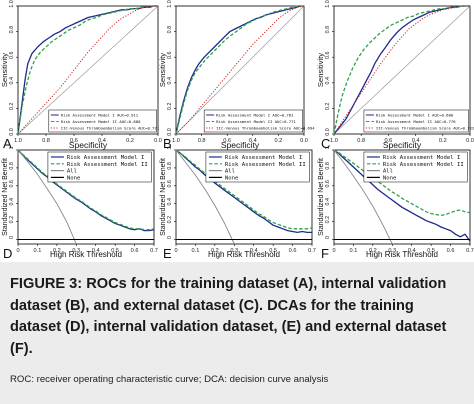  What do you see at coordinates (255, 115) in the screenshot?
I see `legend-label: Risk Assessment Model I AUC=0.781` at bounding box center [255, 115].